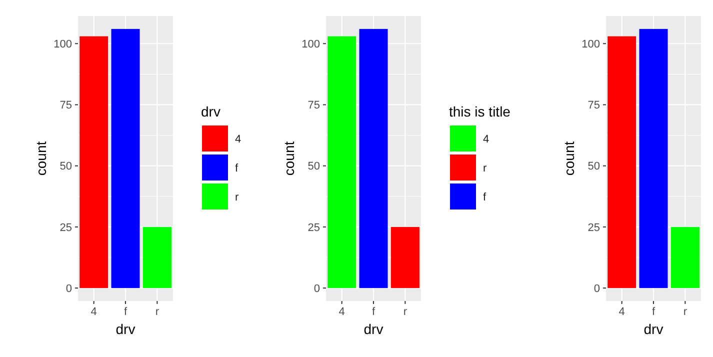 Image resolution: width=713 pixels, height=357 pixels. I want to click on legend-title: this is title, so click(480, 112).